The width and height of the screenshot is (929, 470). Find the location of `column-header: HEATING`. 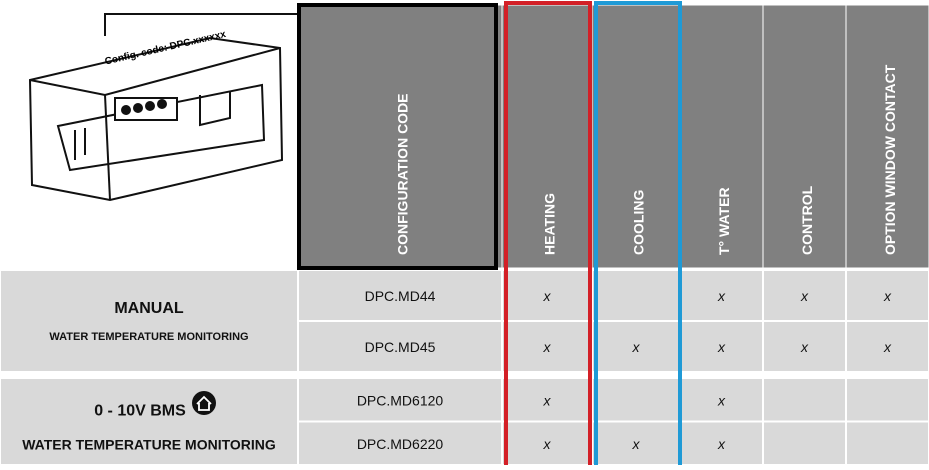

column-header: HEATING is located at coordinates (550, 224).